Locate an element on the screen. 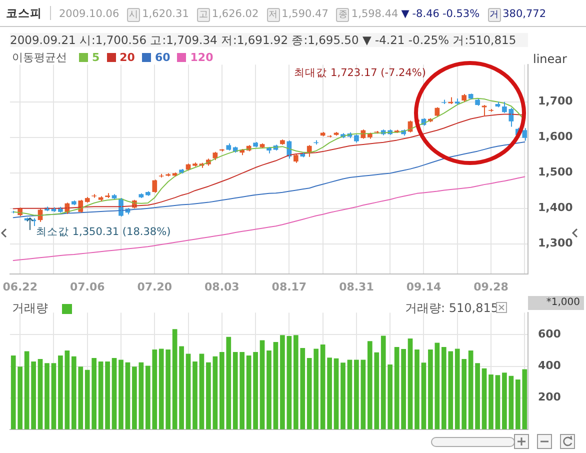 The height and width of the screenshot is (453, 586). legend-label: 120 is located at coordinates (202, 57).